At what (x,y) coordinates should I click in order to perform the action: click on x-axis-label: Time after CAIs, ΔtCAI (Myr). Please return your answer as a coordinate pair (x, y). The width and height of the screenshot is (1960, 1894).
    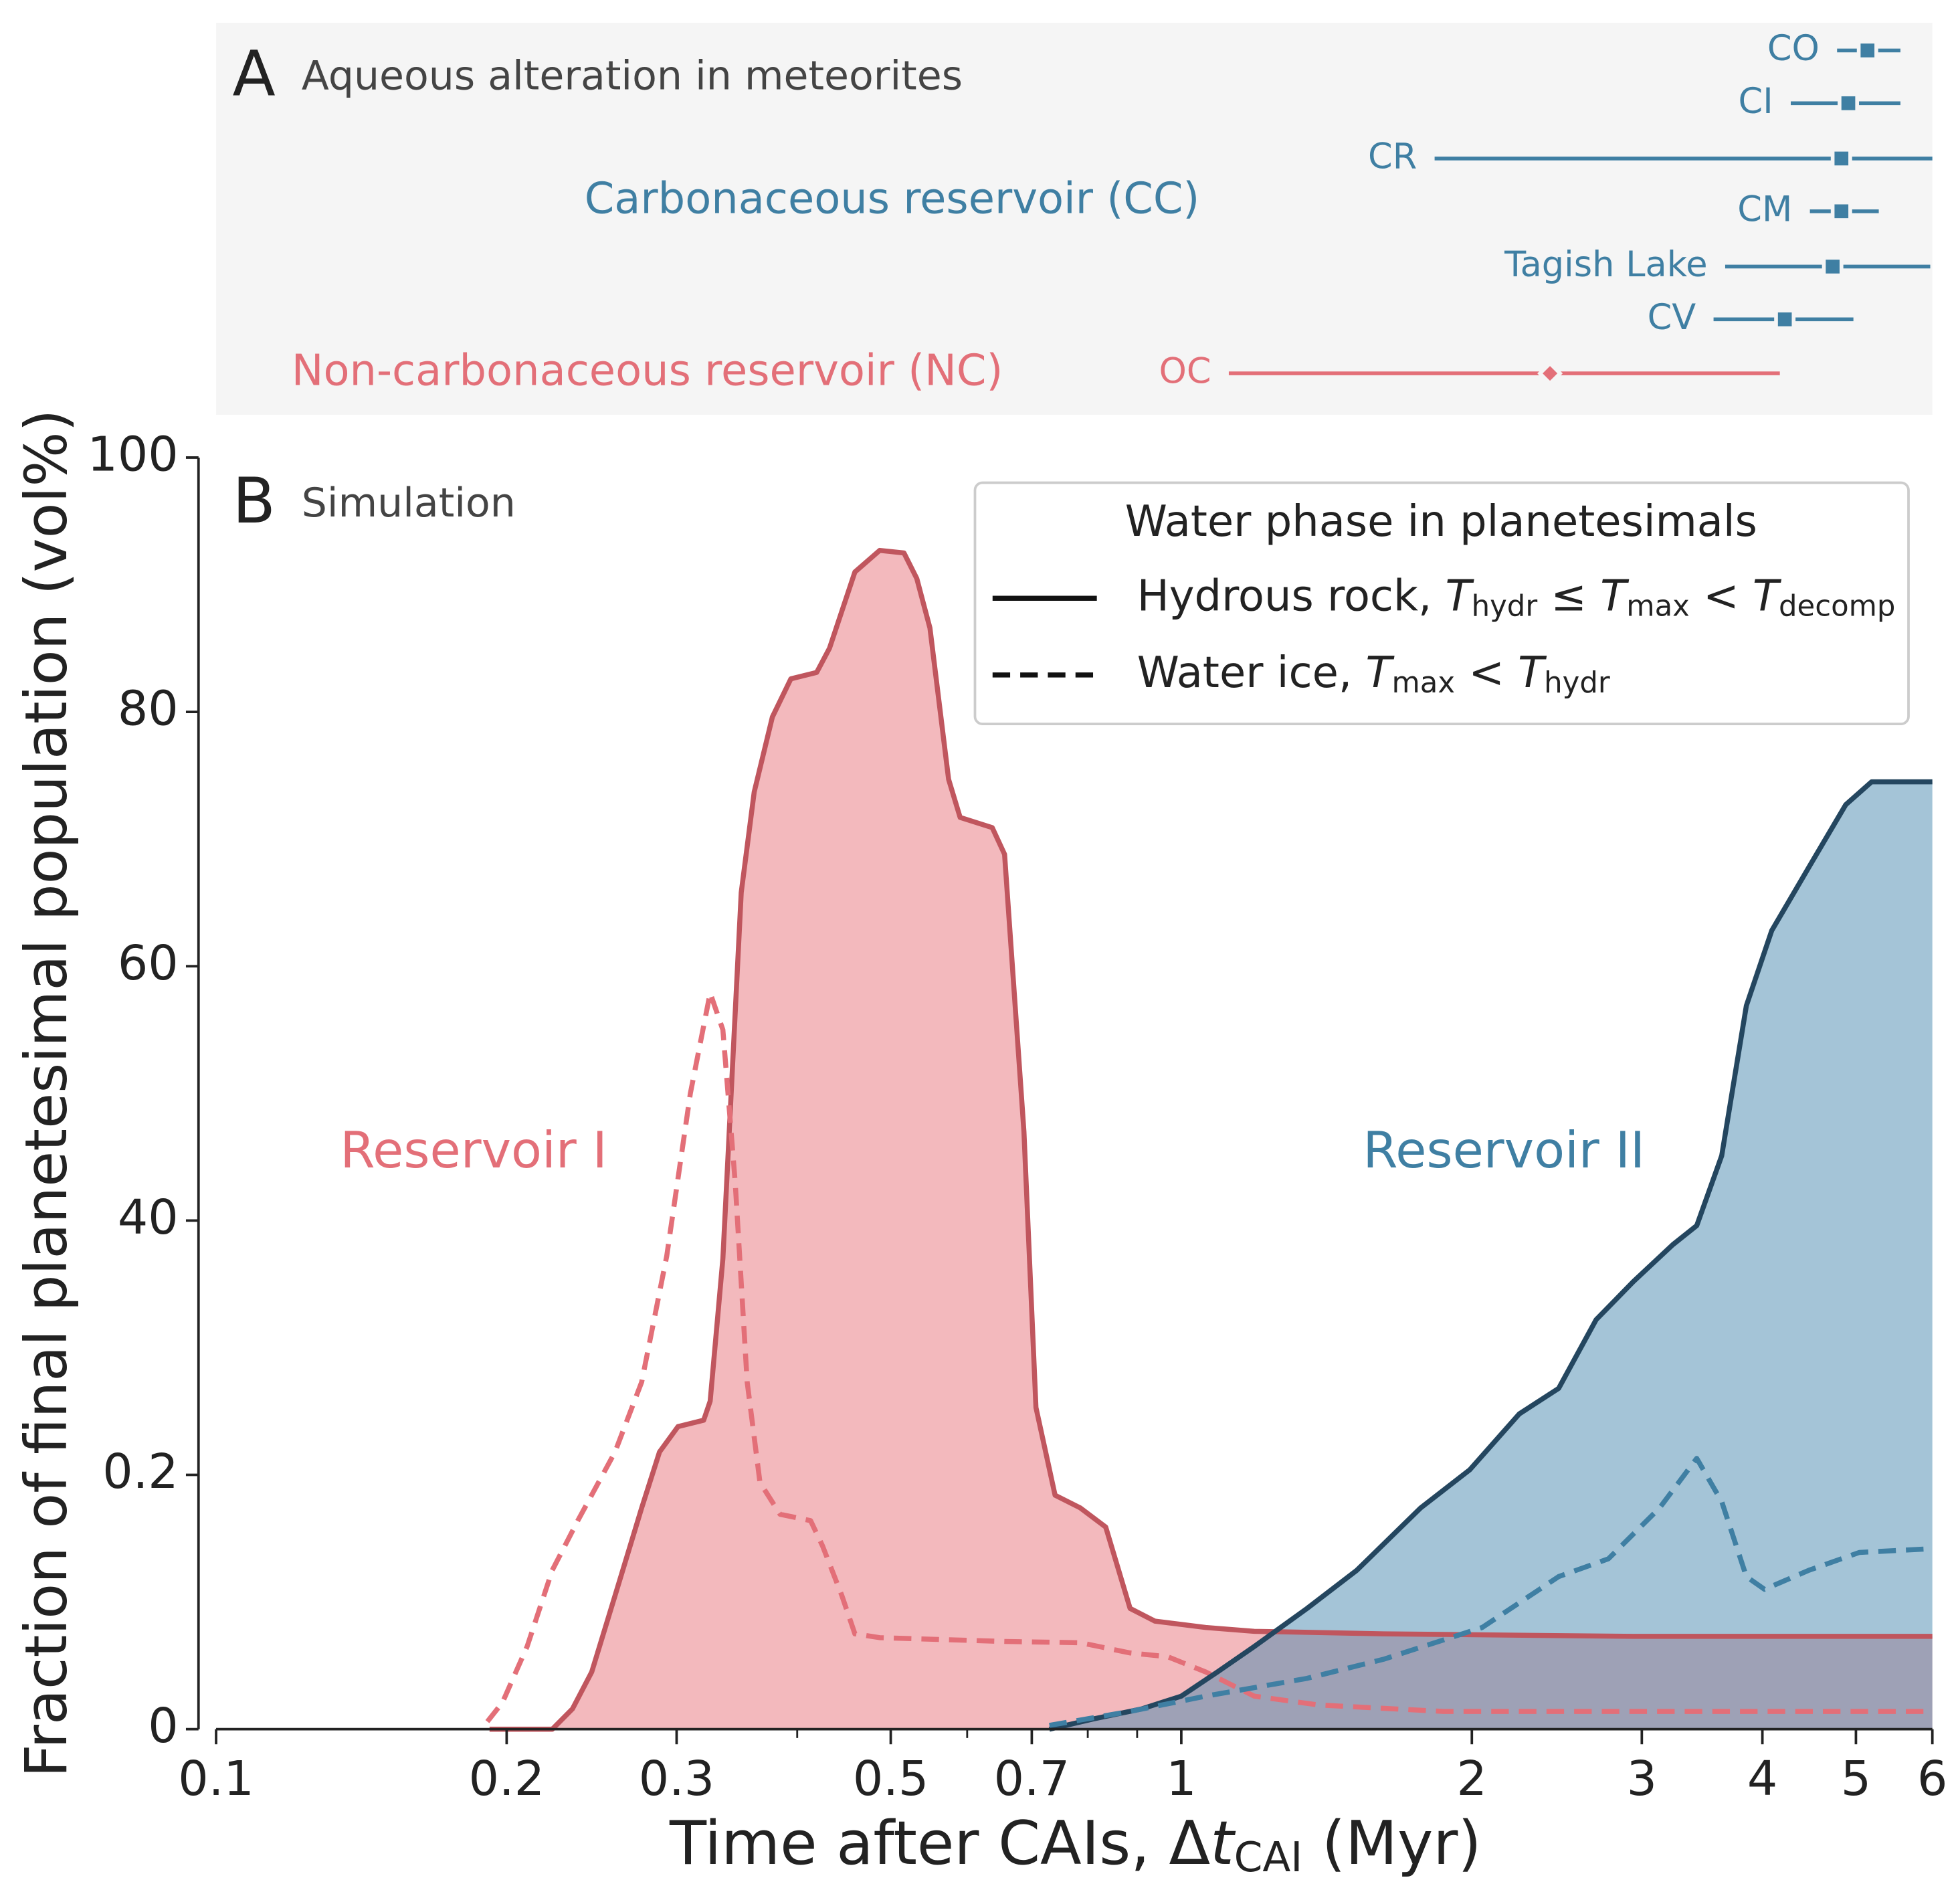
    Looking at the image, I should click on (1075, 1845).